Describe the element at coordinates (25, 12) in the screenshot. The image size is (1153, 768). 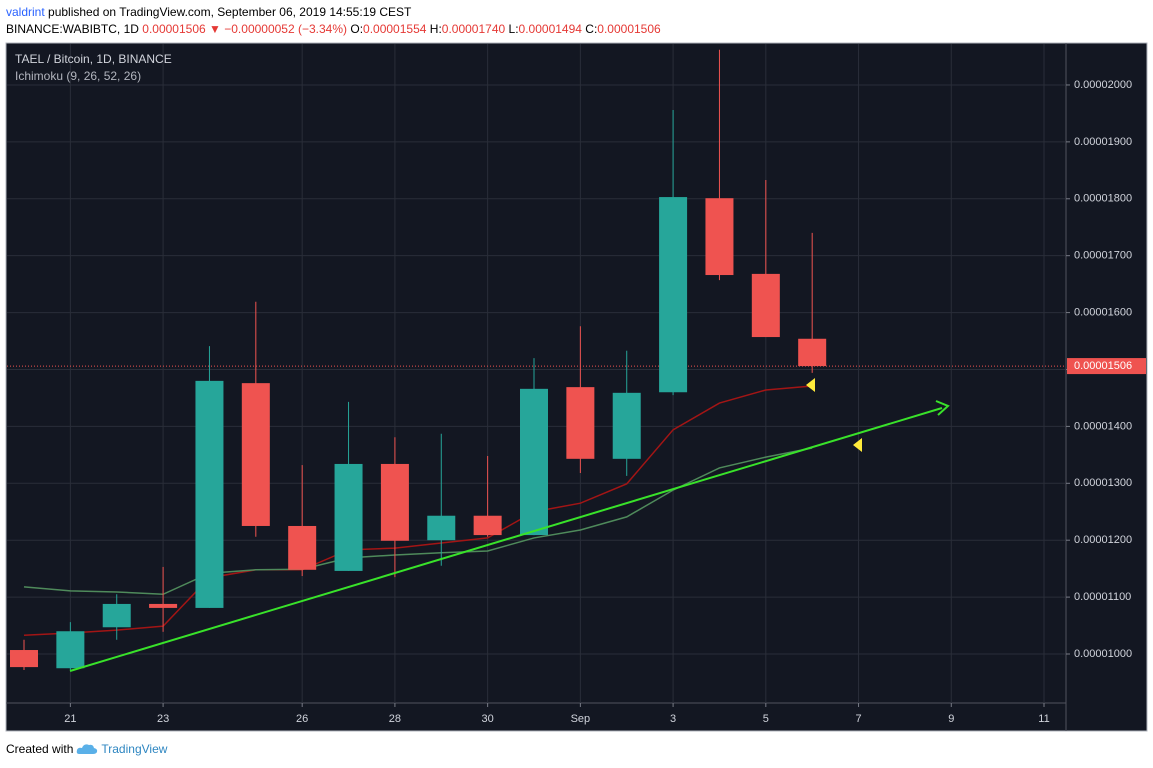
I see `author: valdrint` at that location.